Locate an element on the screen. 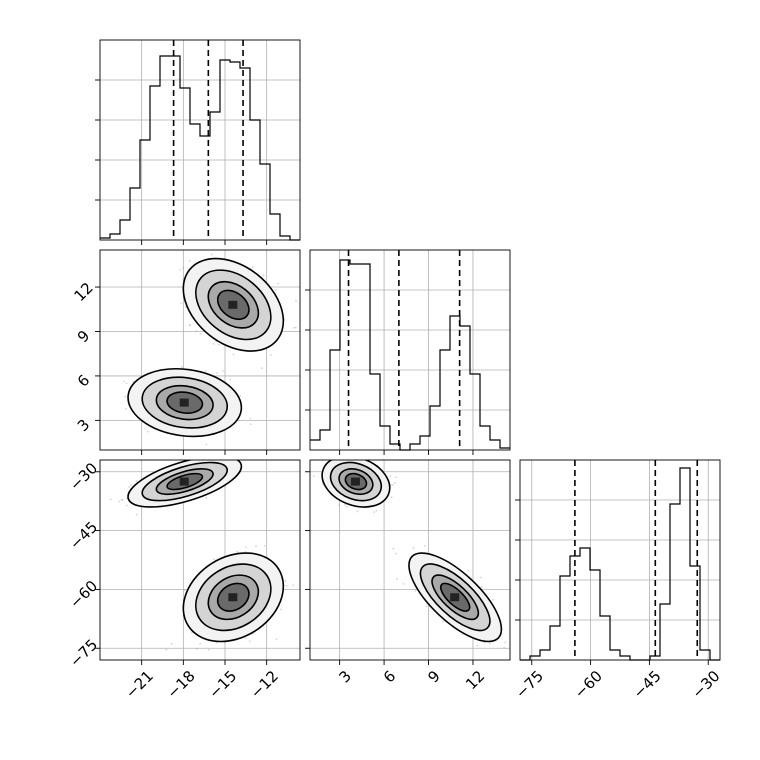  panel-background is located at coordinates (410, 350).